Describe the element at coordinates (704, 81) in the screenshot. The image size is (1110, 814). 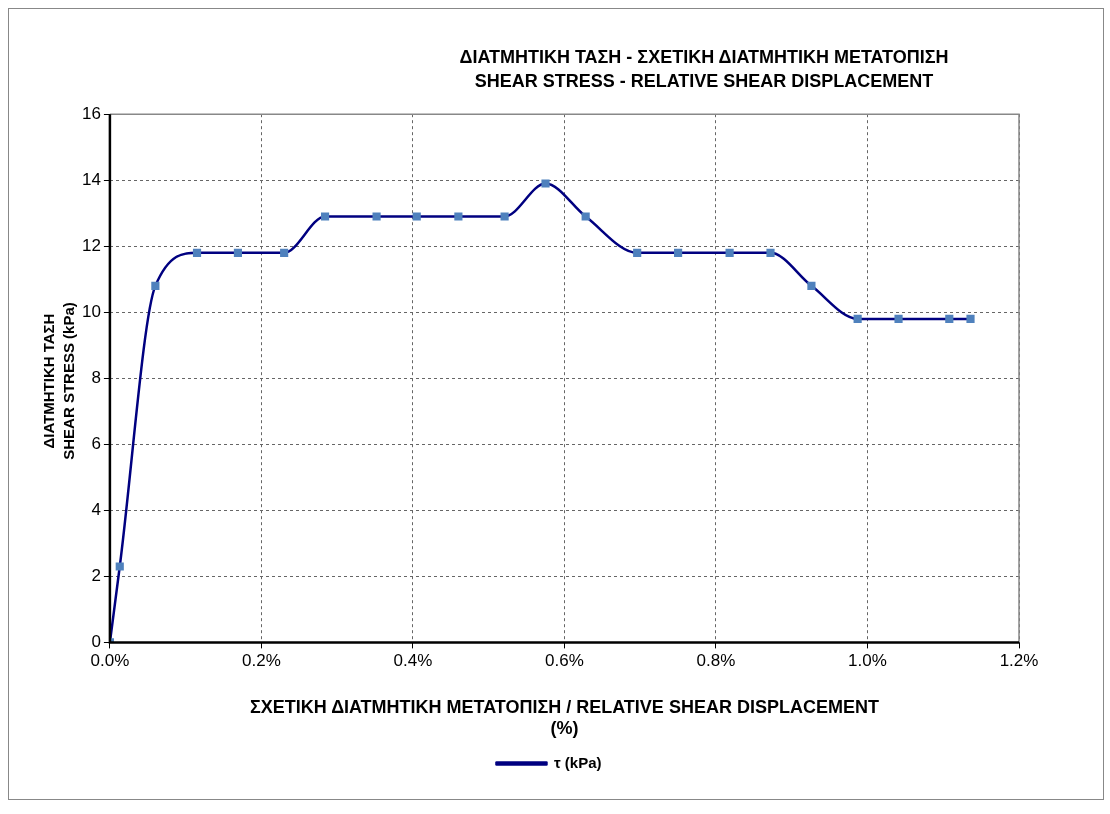
I see `chart-subtitle: SHEAR STRESS - RELATIVE SHEAR DISPLACEMENT` at that location.